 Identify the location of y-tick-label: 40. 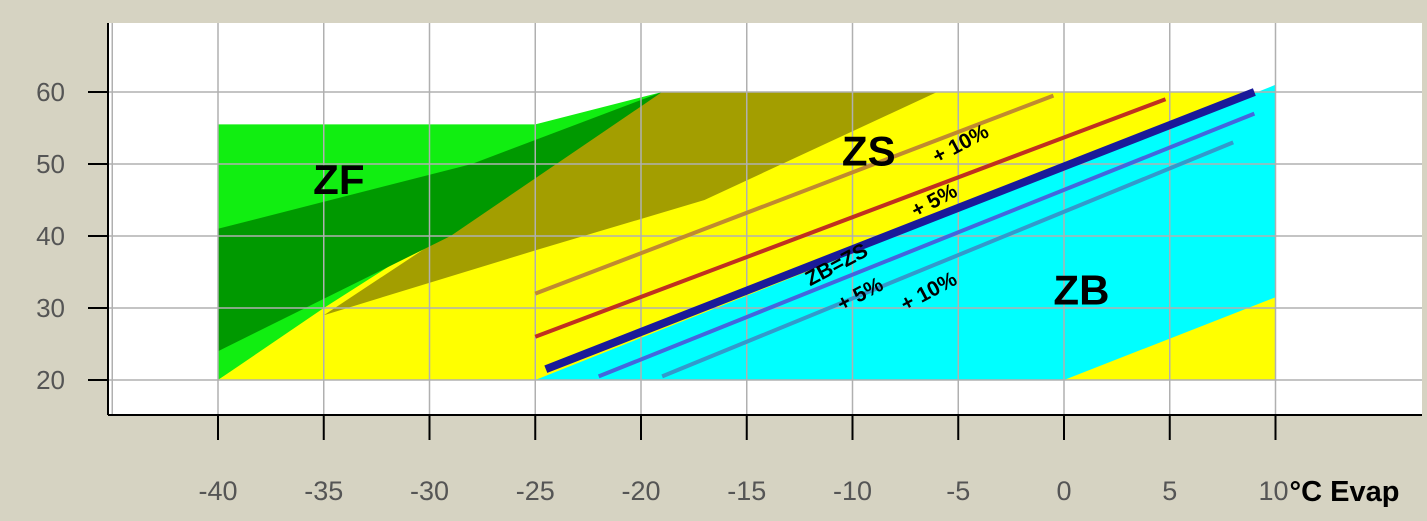
(50, 236).